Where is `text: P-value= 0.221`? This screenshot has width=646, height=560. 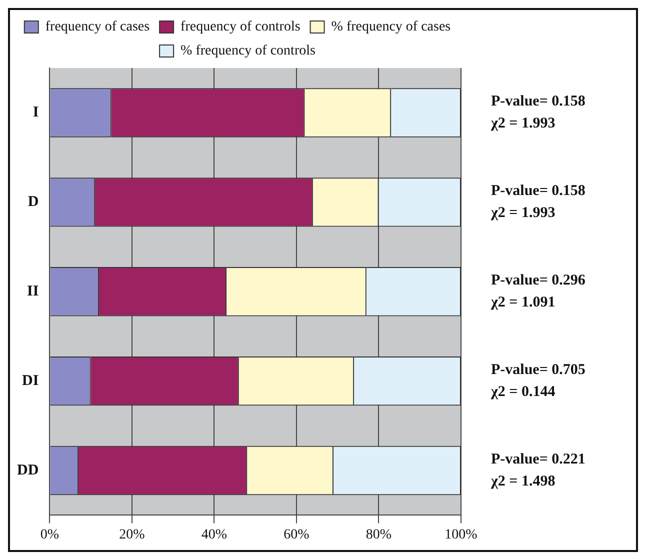 text: P-value= 0.221 is located at coordinates (538, 459).